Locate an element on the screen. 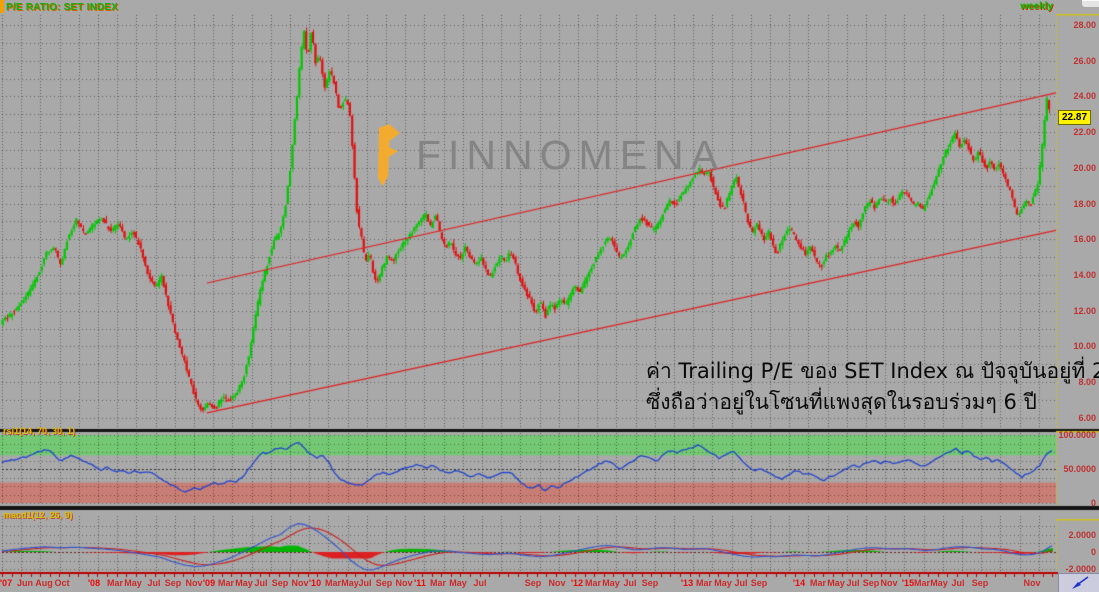 Image resolution: width=1099 pixels, height=592 pixels. window-button is located at coordinates (1090, 3).